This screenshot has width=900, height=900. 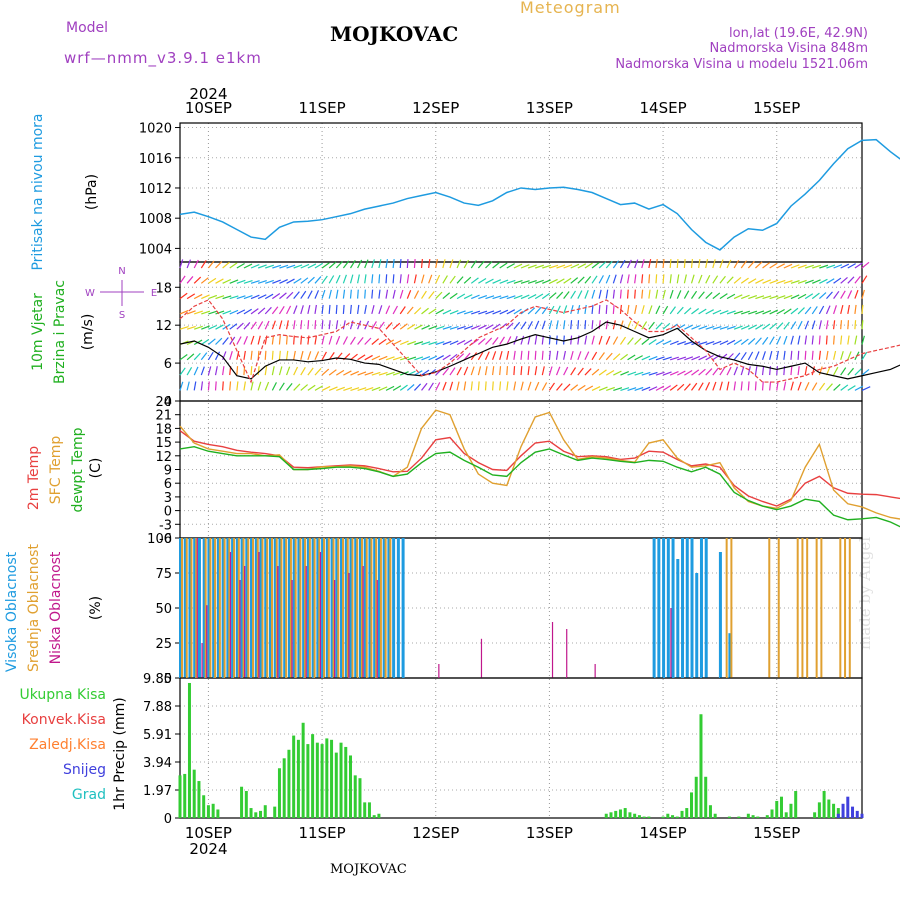 What do you see at coordinates (163, 644) in the screenshot?
I see `cloud-ytick-label: 25` at bounding box center [163, 644].